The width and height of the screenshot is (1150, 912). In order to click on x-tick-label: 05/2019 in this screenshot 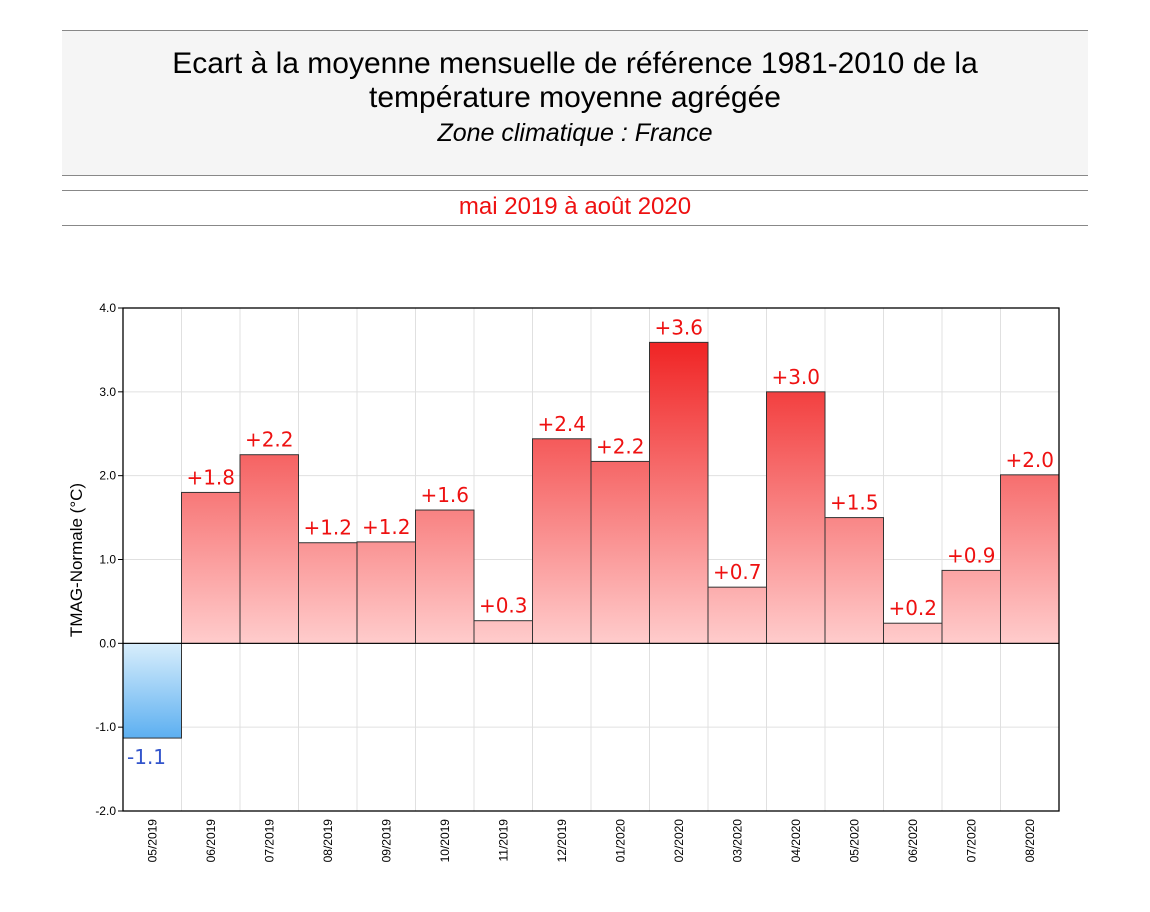, I will do `click(152, 841)`.